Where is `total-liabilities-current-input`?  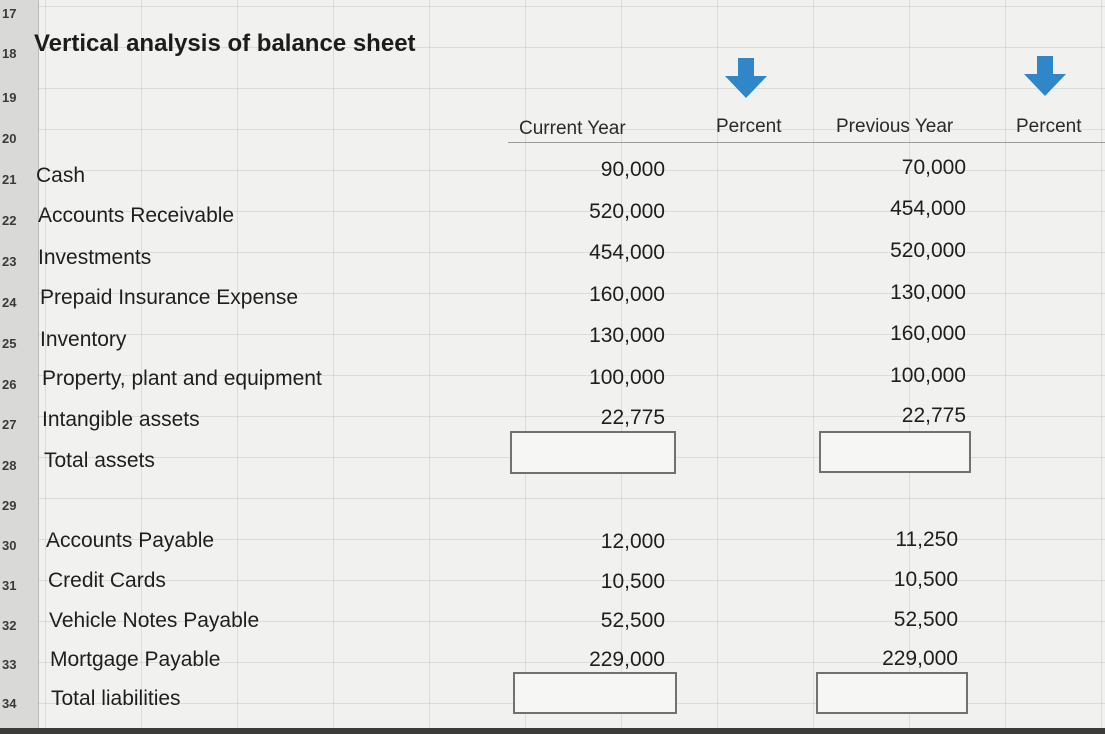 total-liabilities-current-input is located at coordinates (595, 693).